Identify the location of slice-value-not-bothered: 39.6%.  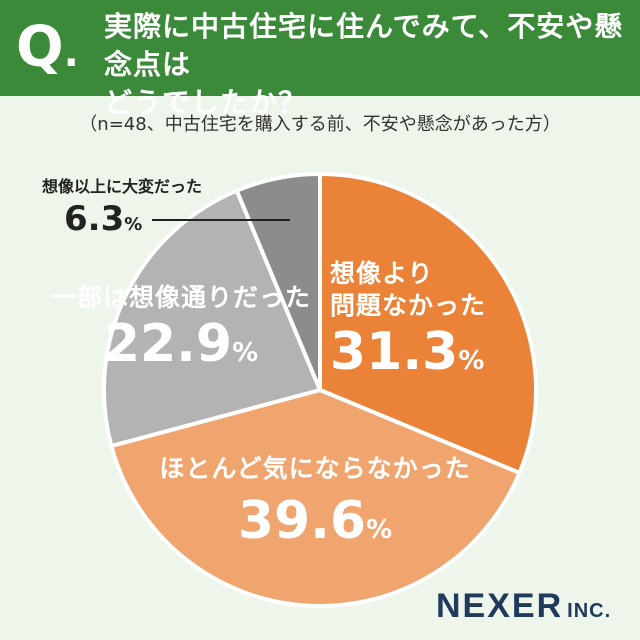
(315, 521).